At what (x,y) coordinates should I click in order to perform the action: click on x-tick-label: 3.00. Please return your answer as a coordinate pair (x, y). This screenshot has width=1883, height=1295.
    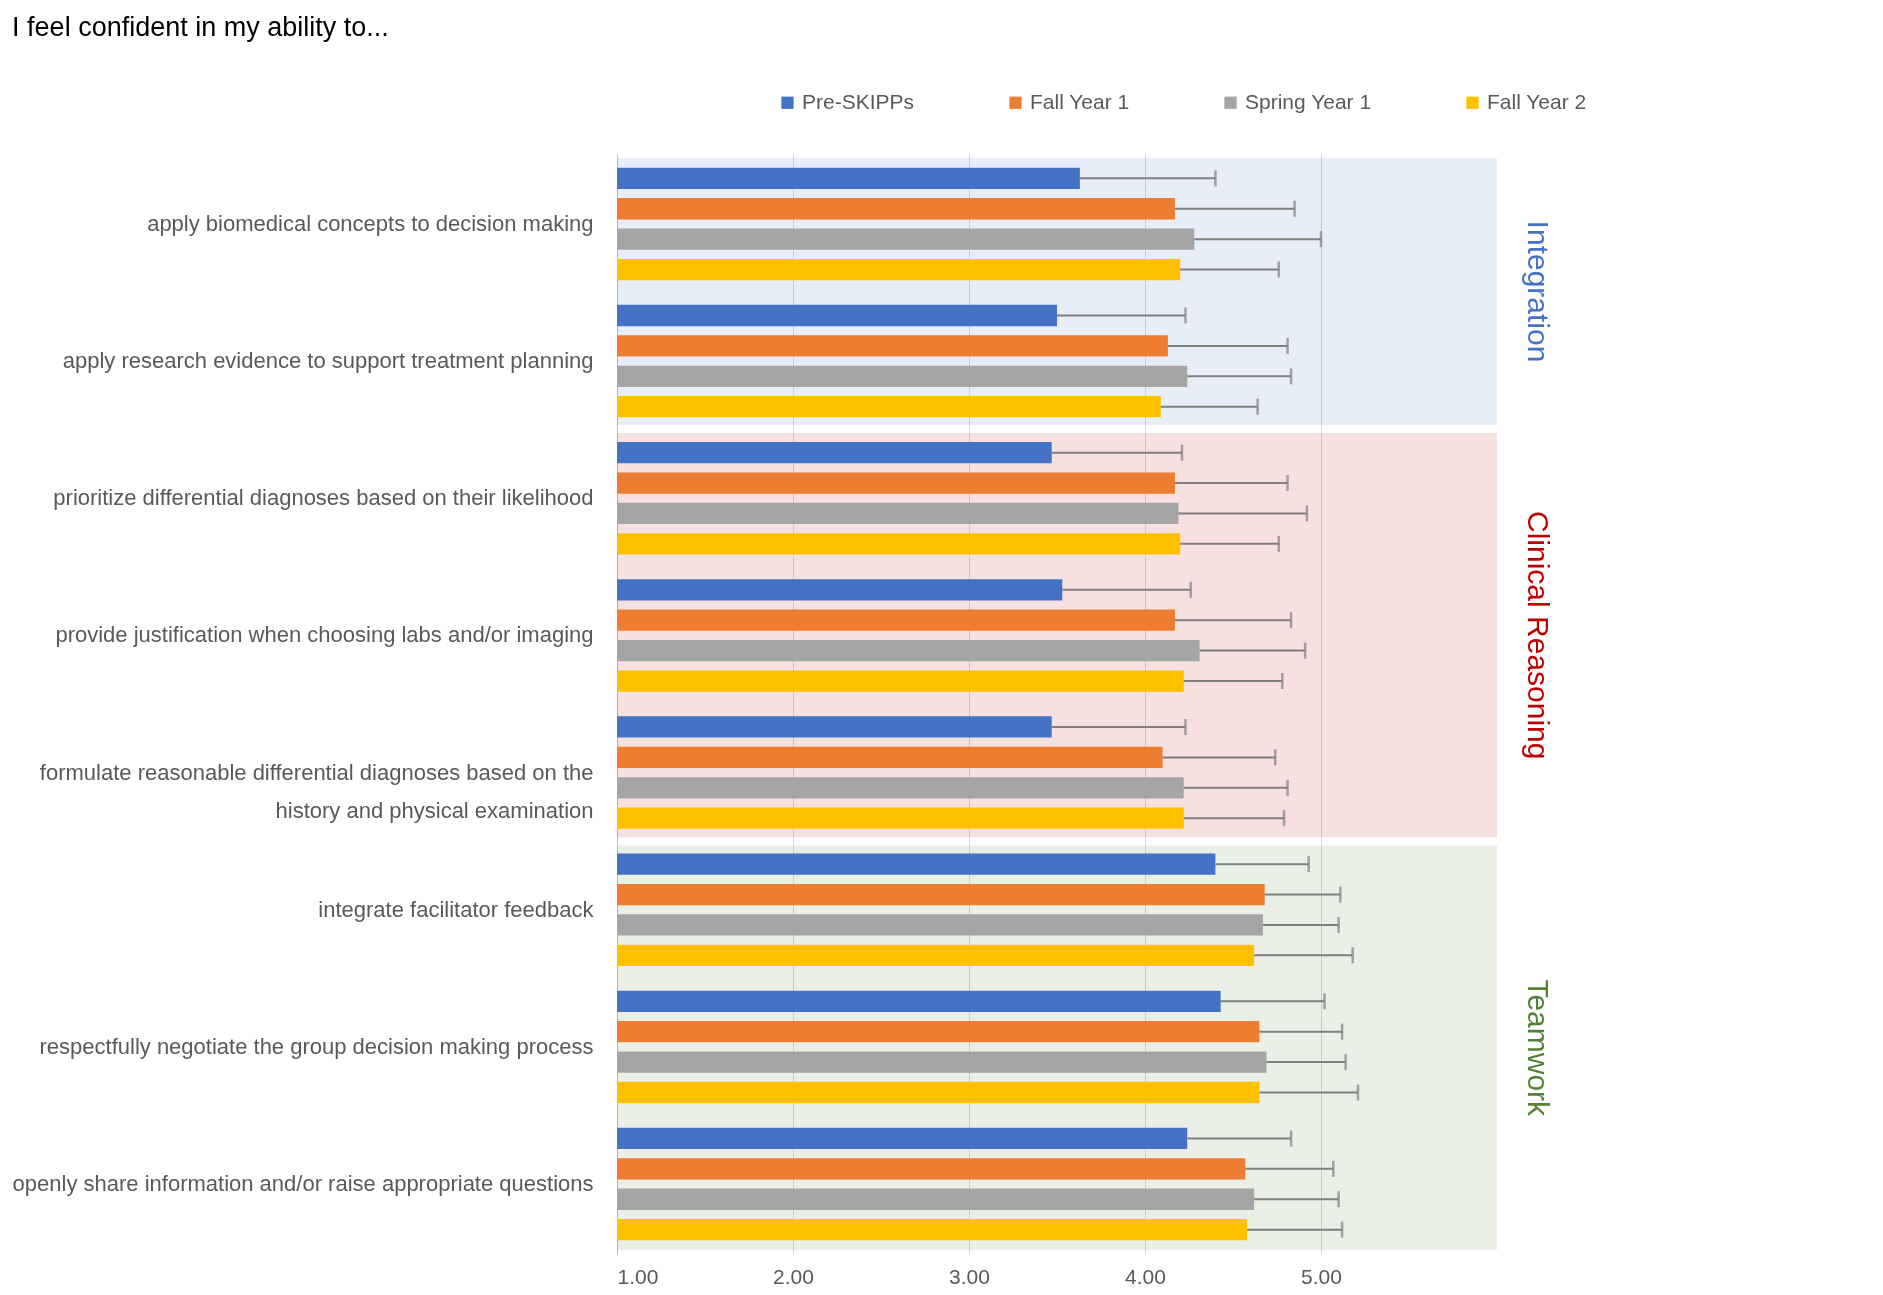
    Looking at the image, I should click on (969, 1276).